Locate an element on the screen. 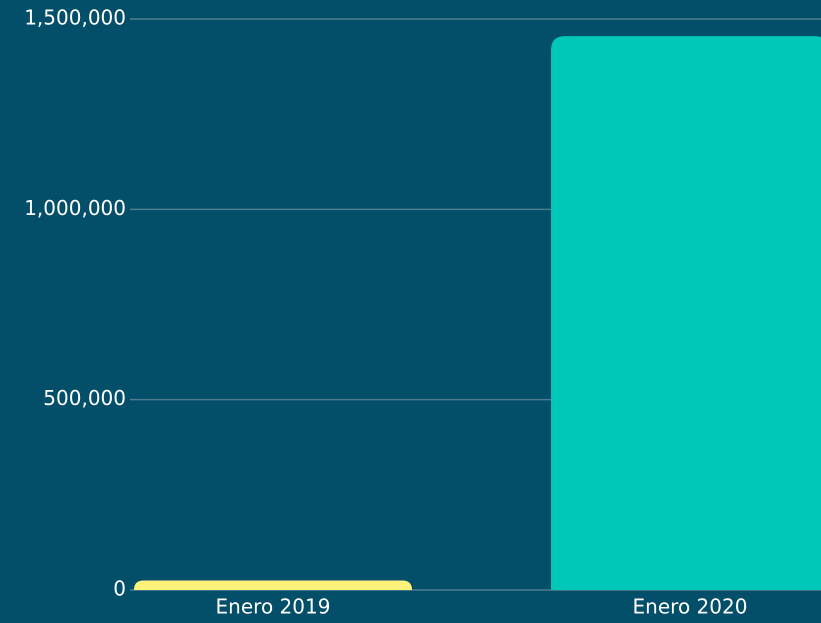  bar is located at coordinates (273, 585).